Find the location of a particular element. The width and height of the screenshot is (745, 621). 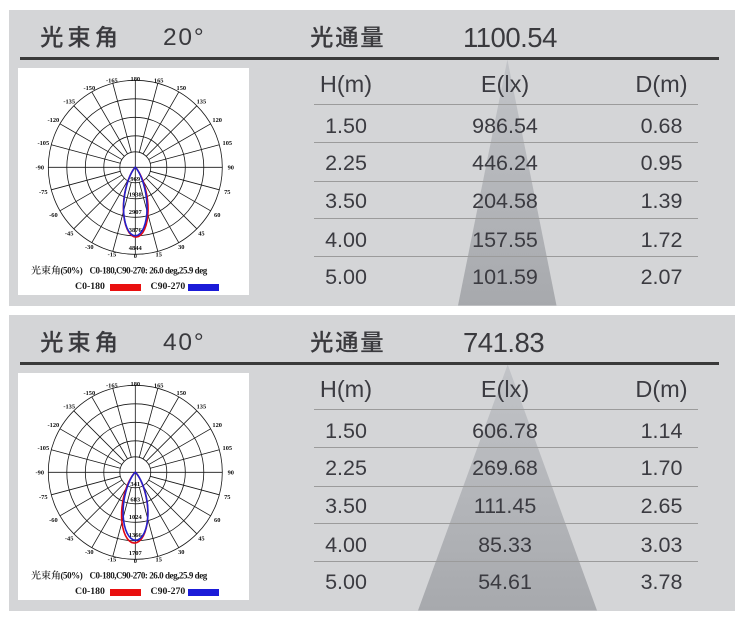

svg-text: 1938 is located at coordinates (136, 194).